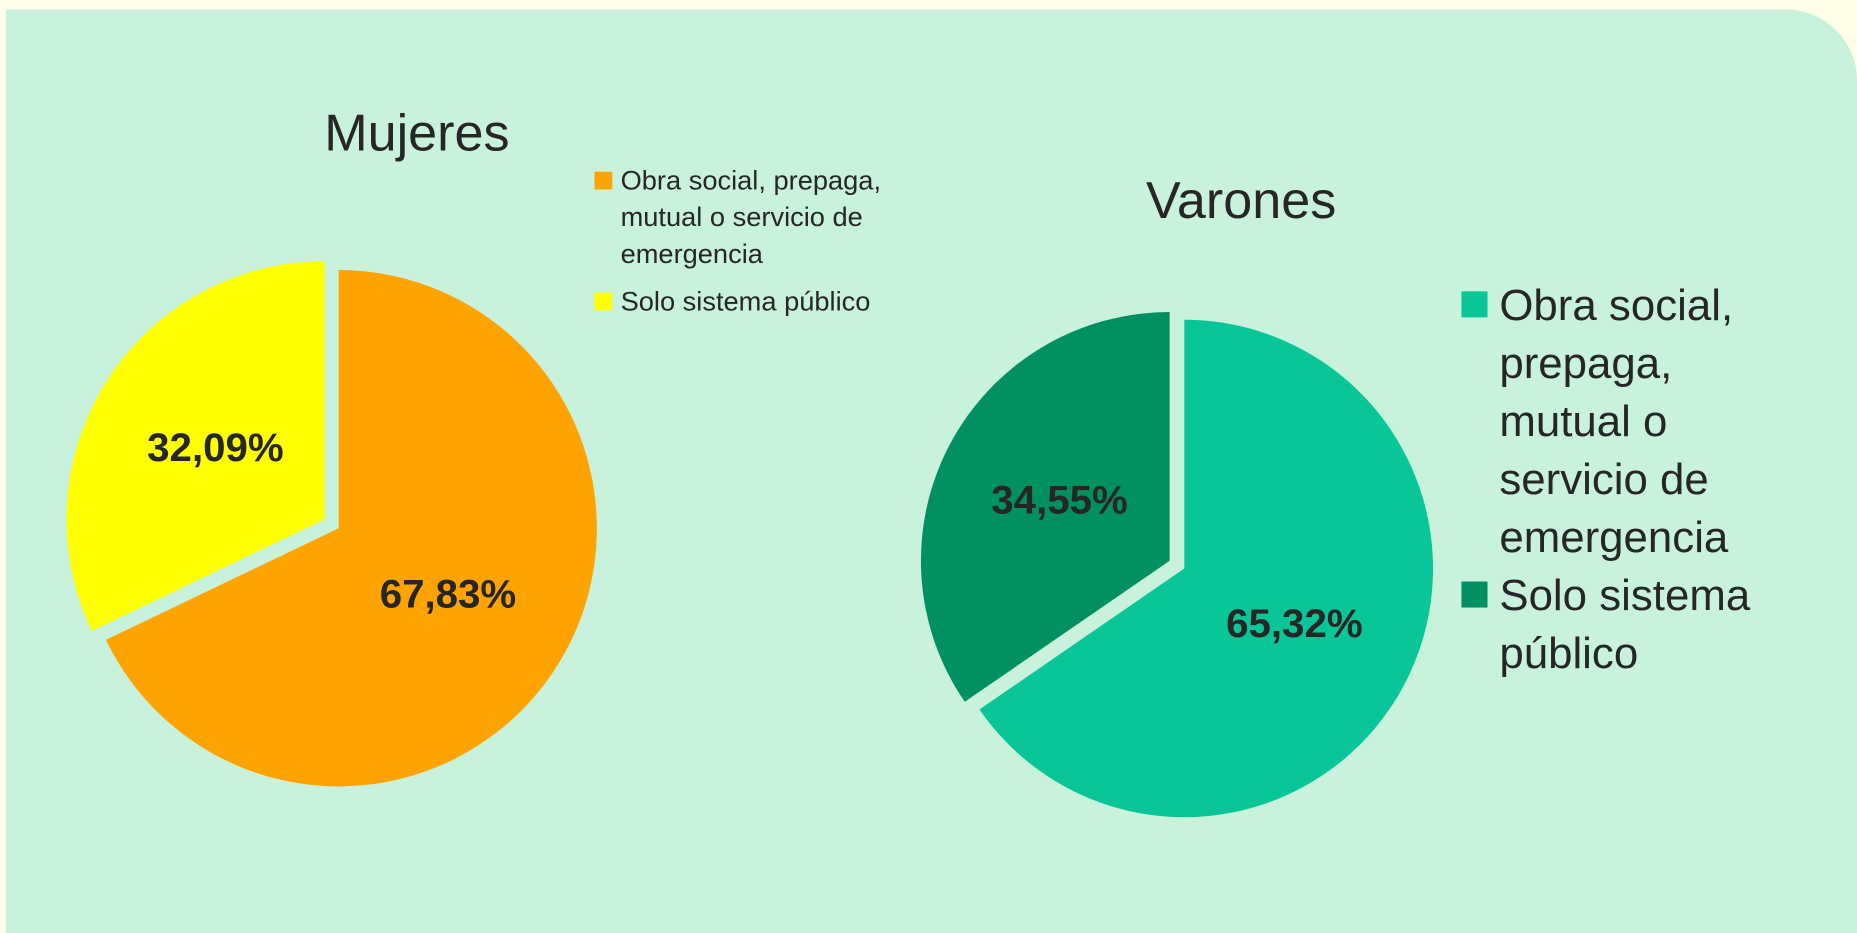 Image resolution: width=1857 pixels, height=933 pixels. What do you see at coordinates (448, 594) in the screenshot?
I see `value-label: 67,83%` at bounding box center [448, 594].